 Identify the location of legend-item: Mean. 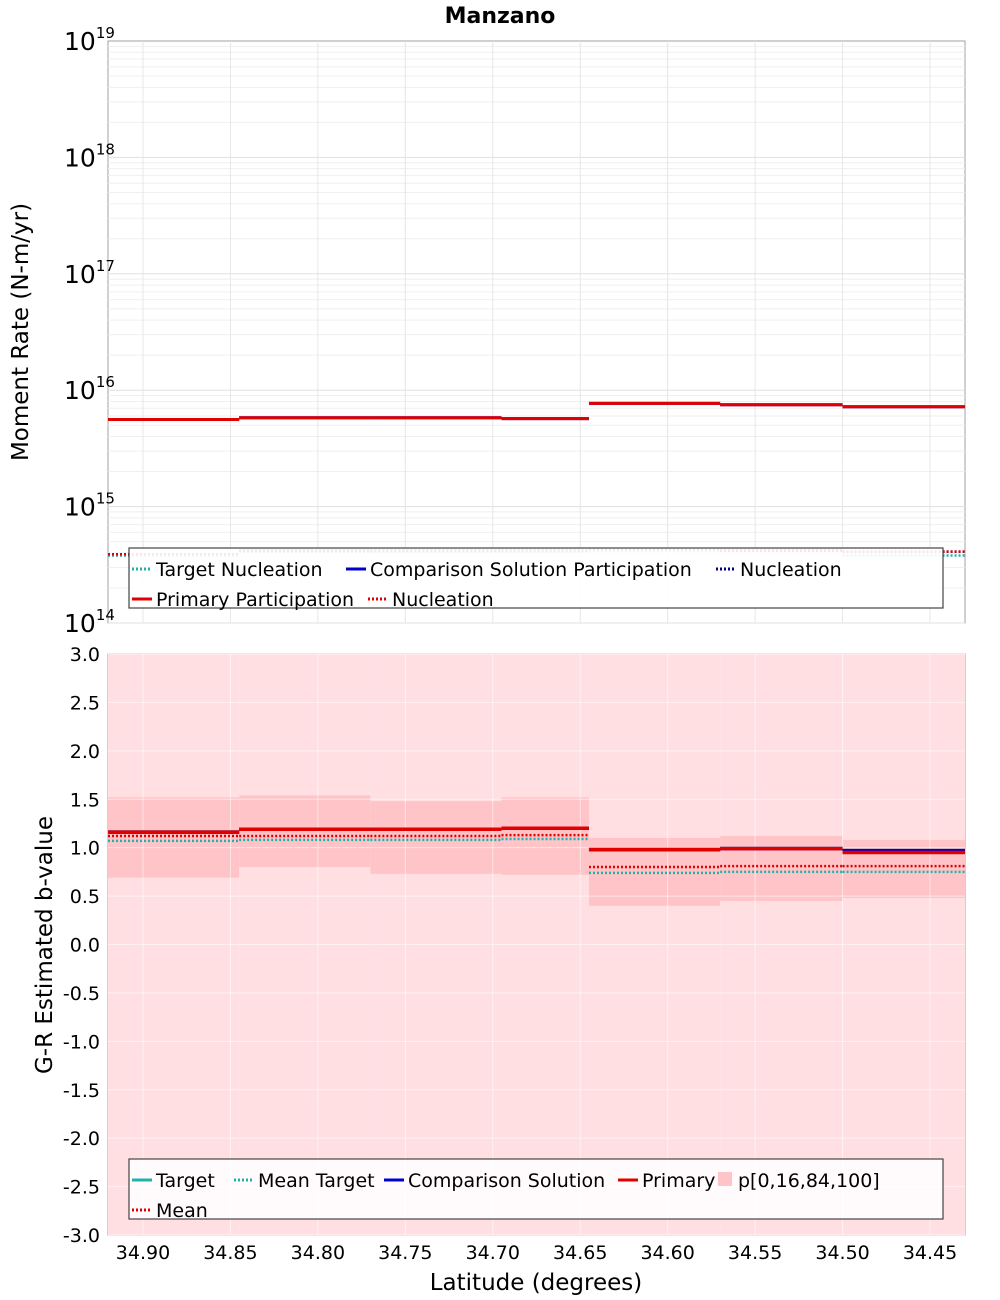
(170, 1211).